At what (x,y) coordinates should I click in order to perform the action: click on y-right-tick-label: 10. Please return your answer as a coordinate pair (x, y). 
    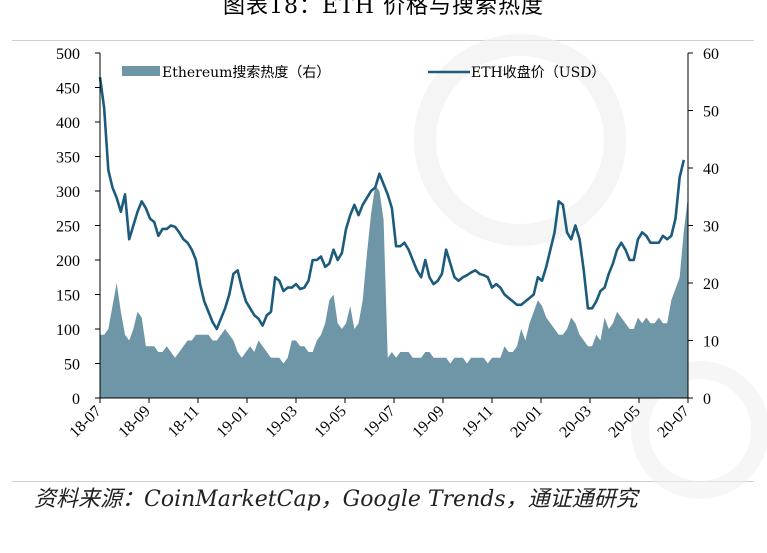
    Looking at the image, I should click on (711, 342).